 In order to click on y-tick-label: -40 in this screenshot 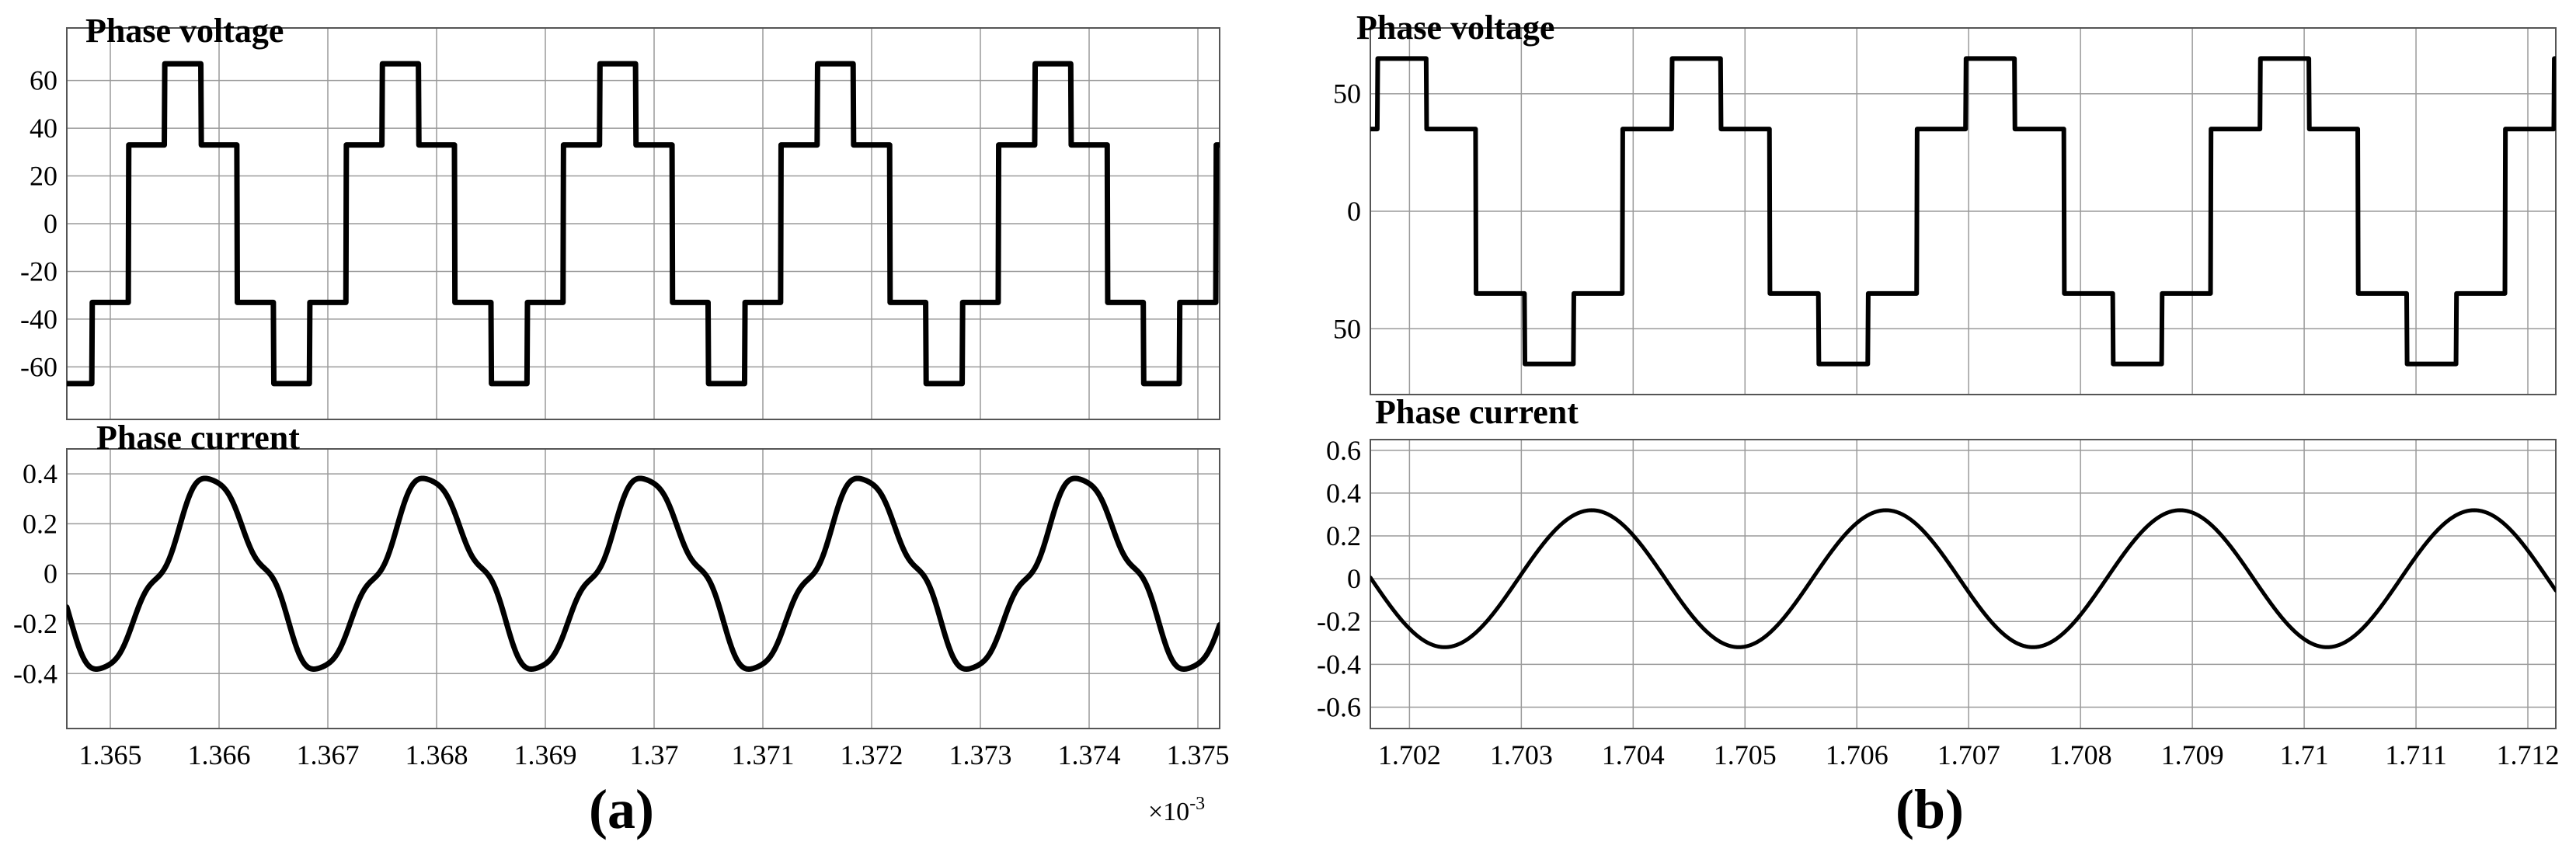, I will do `click(38, 319)`.